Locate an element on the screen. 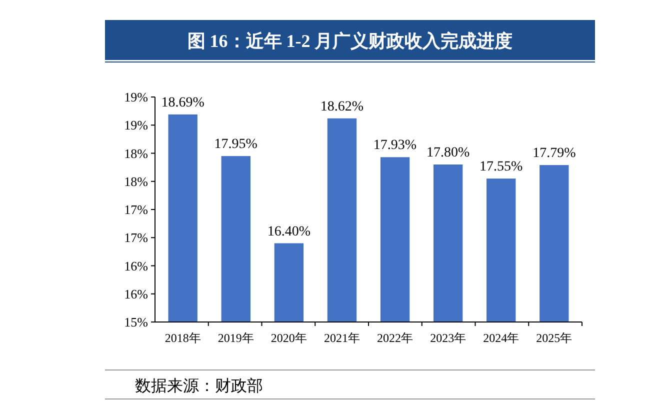 The image size is (652, 408). x-tick-label: 2023年 is located at coordinates (448, 338).